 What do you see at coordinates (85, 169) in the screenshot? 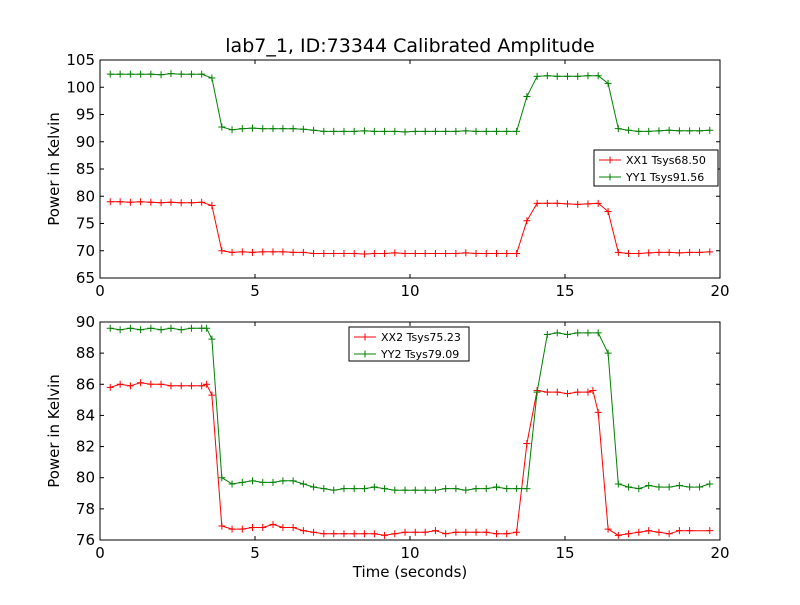
I see `y-tick-label: 85` at bounding box center [85, 169].